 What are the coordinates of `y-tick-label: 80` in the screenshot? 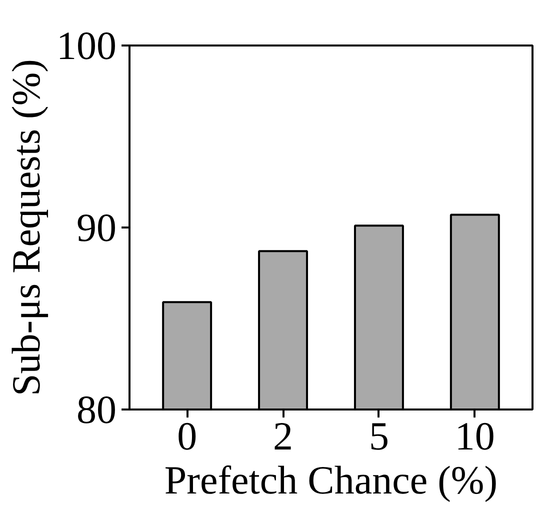 It's located at (96, 409).